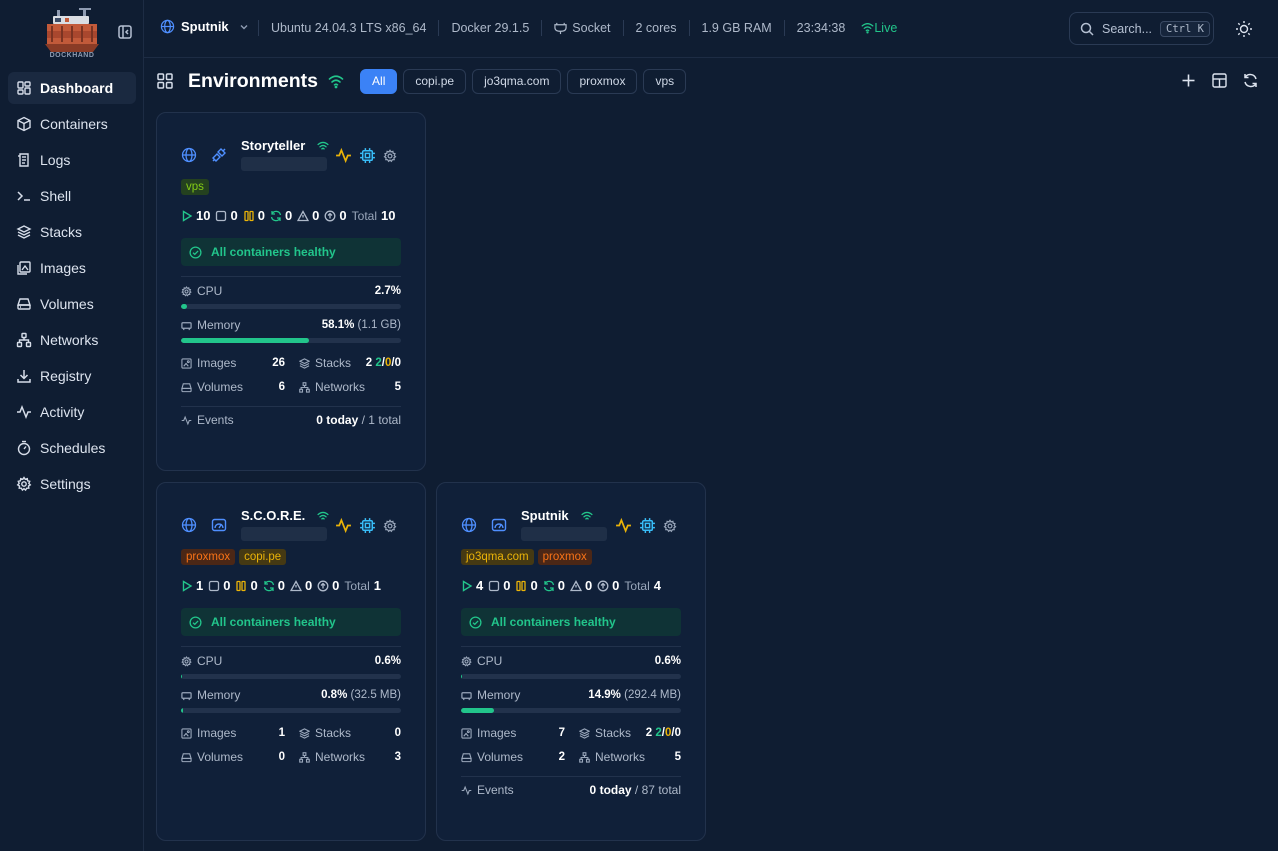  What do you see at coordinates (72, 34) in the screenshot?
I see `dockhand-logo: DOCKHAND` at bounding box center [72, 34].